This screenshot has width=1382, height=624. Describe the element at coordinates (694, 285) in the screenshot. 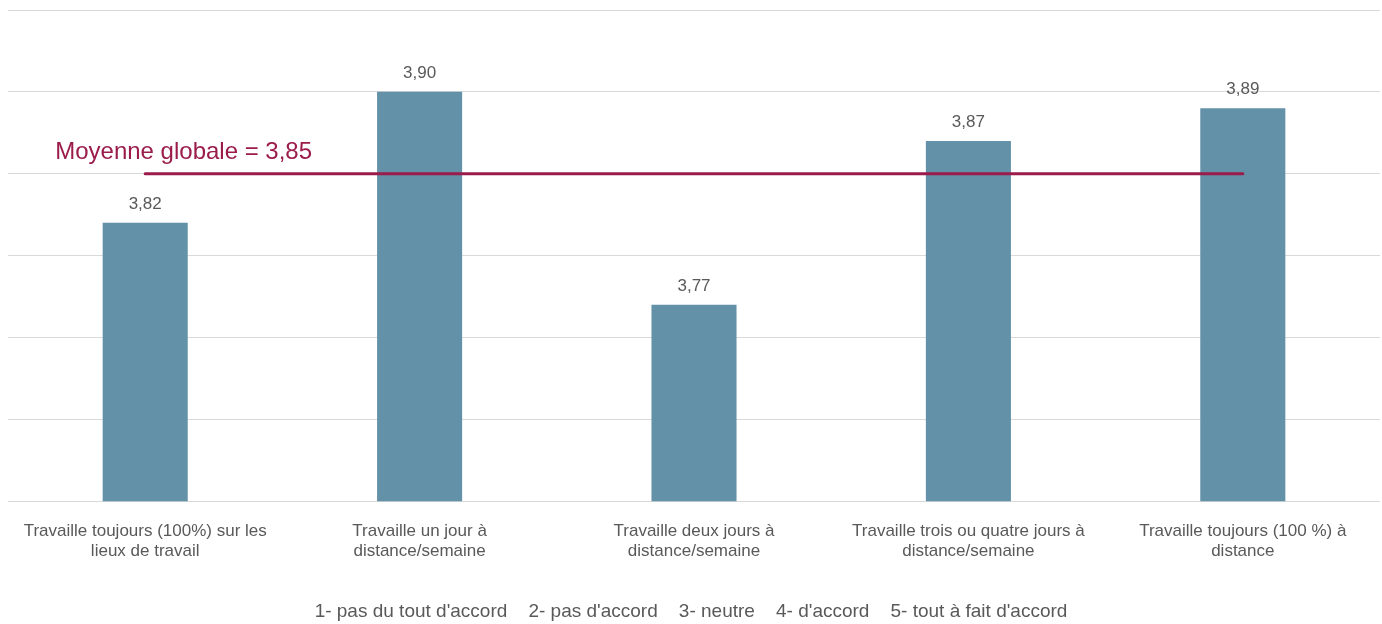

I see `data-label: 3,77` at that location.